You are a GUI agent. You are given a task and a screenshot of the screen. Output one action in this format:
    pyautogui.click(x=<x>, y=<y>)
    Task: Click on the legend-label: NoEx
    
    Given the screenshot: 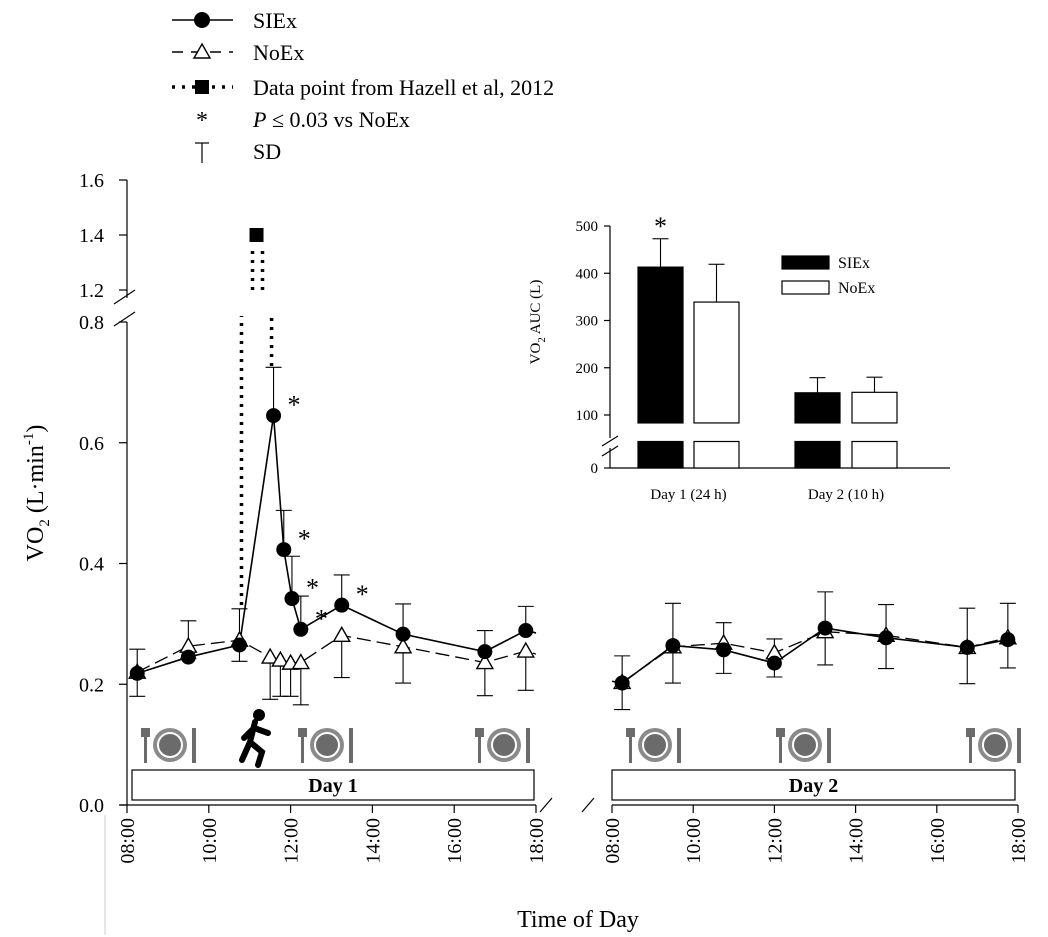 What is the action you would take?
    pyautogui.click(x=278, y=52)
    